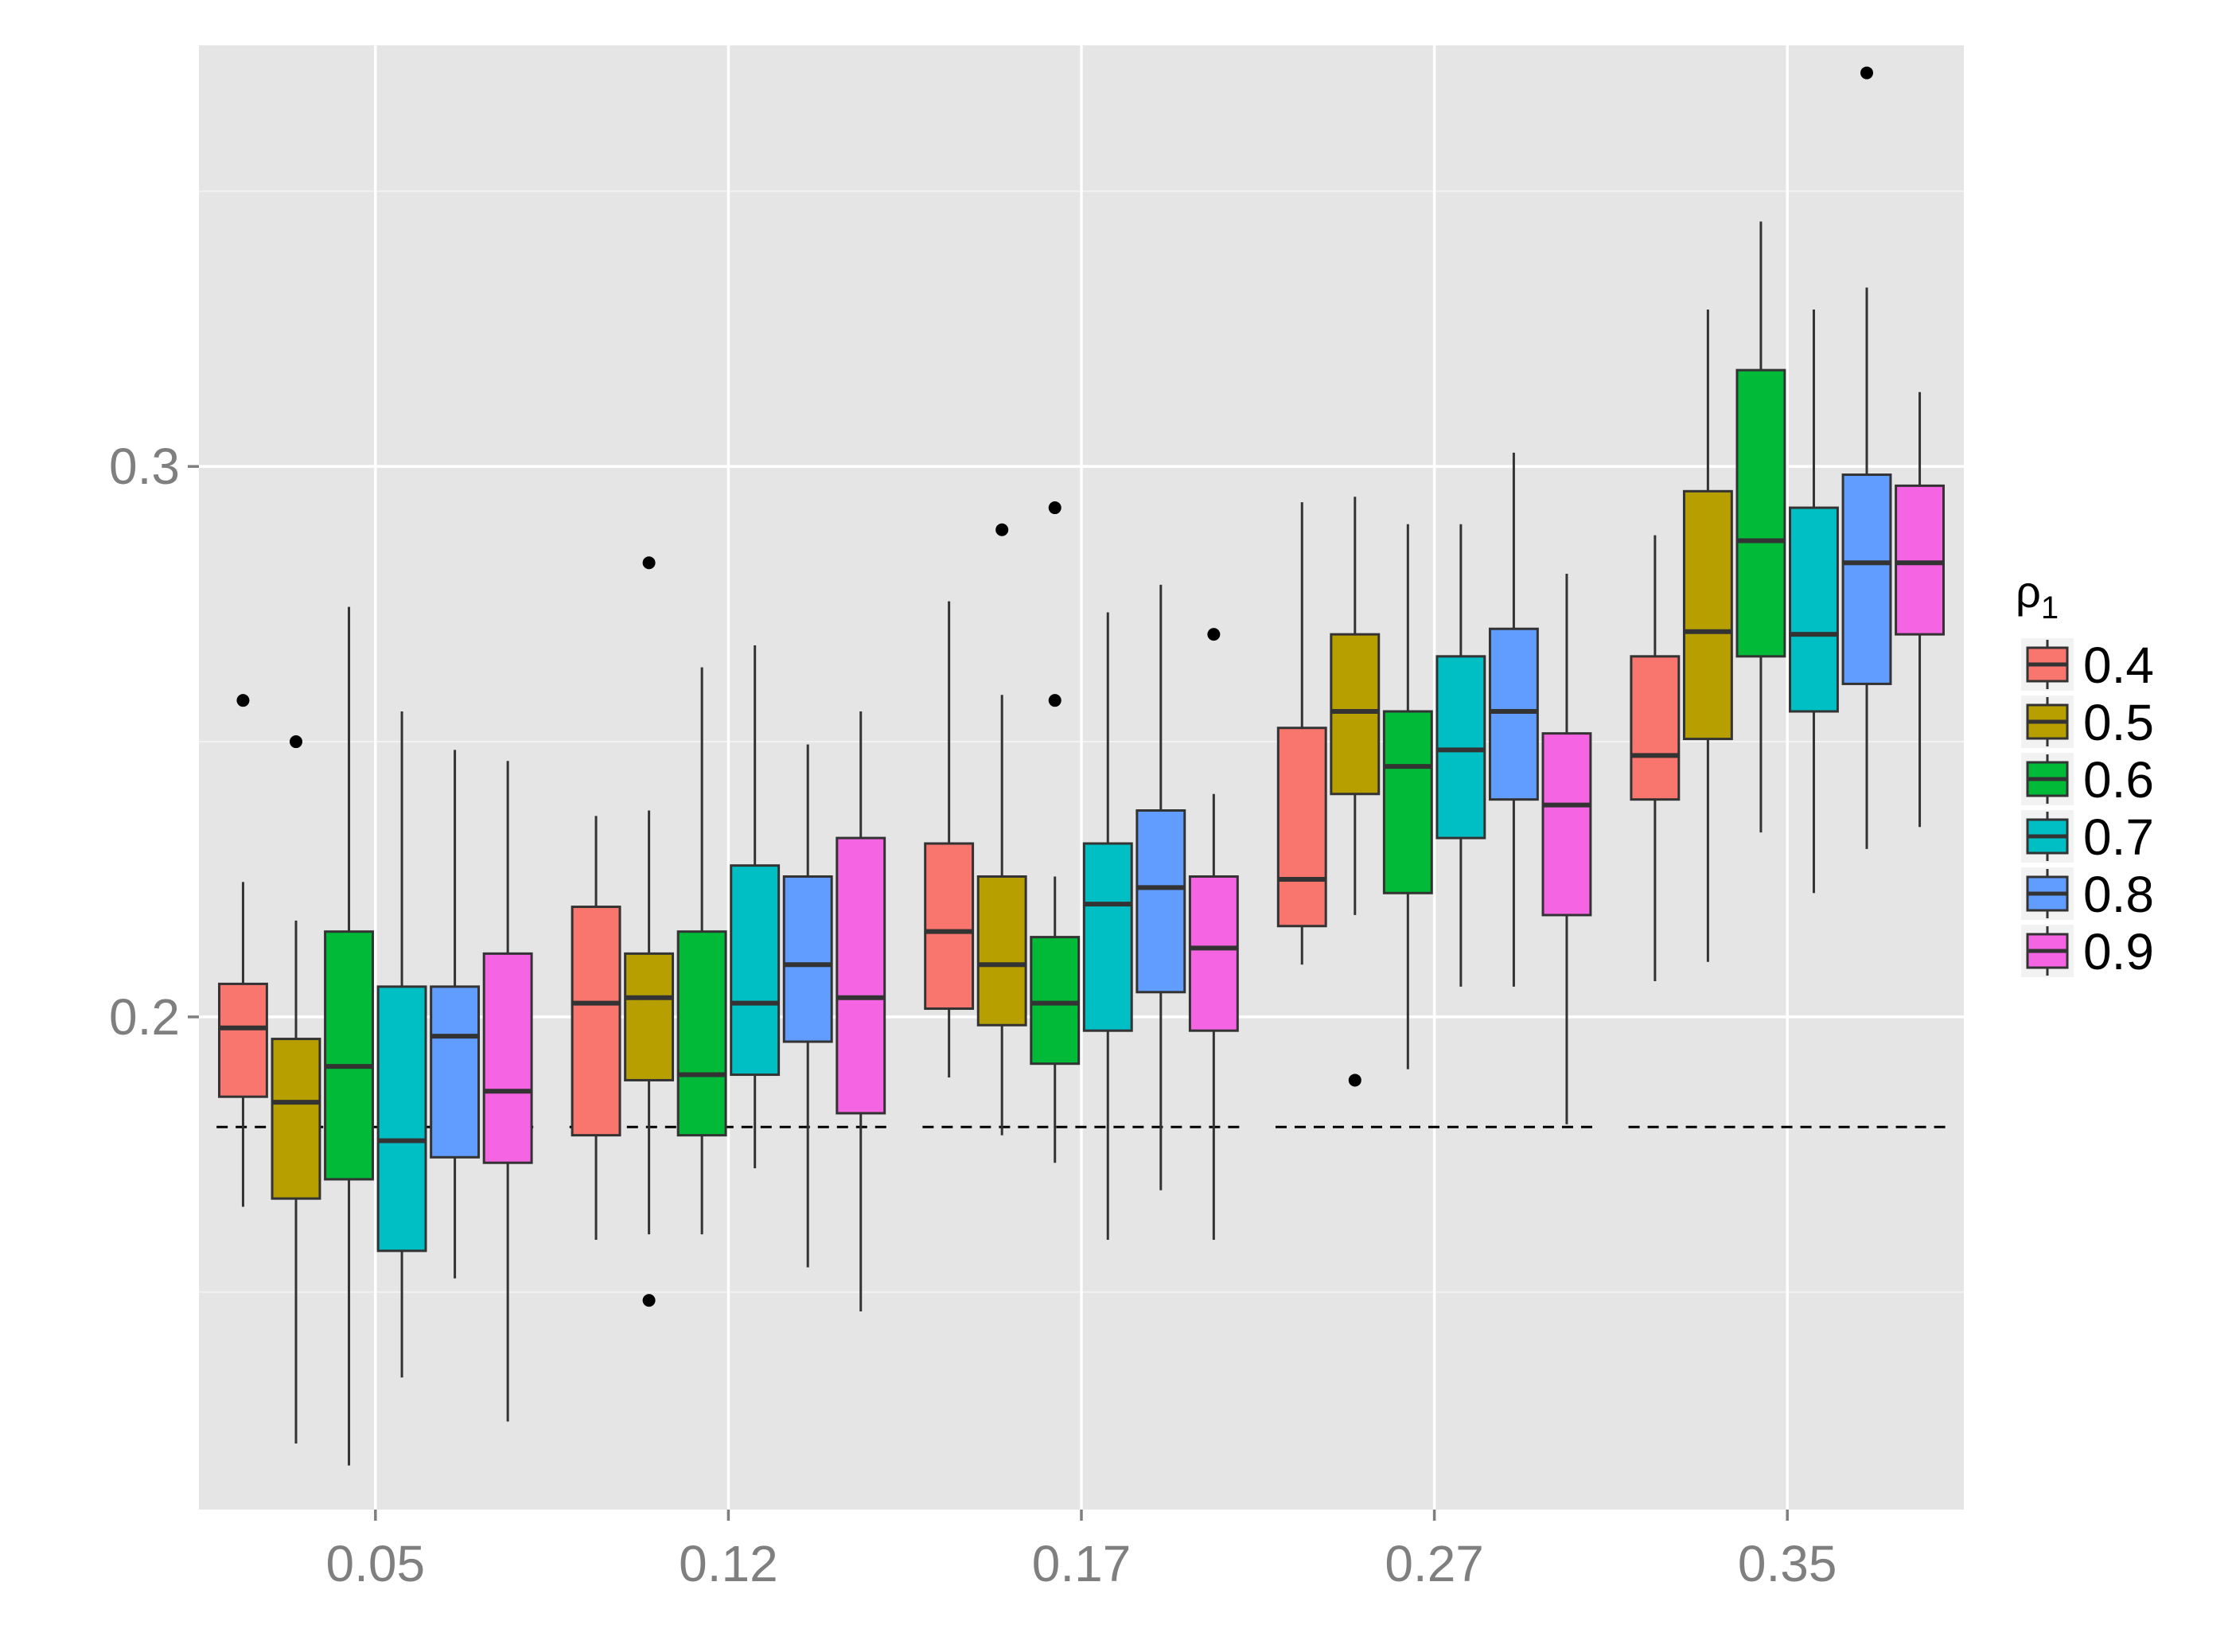  I want to click on legend-label: 0.6, so click(2118, 780).